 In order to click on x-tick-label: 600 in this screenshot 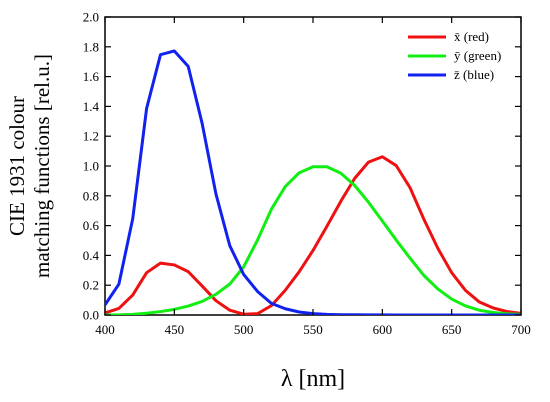, I will do `click(383, 329)`.